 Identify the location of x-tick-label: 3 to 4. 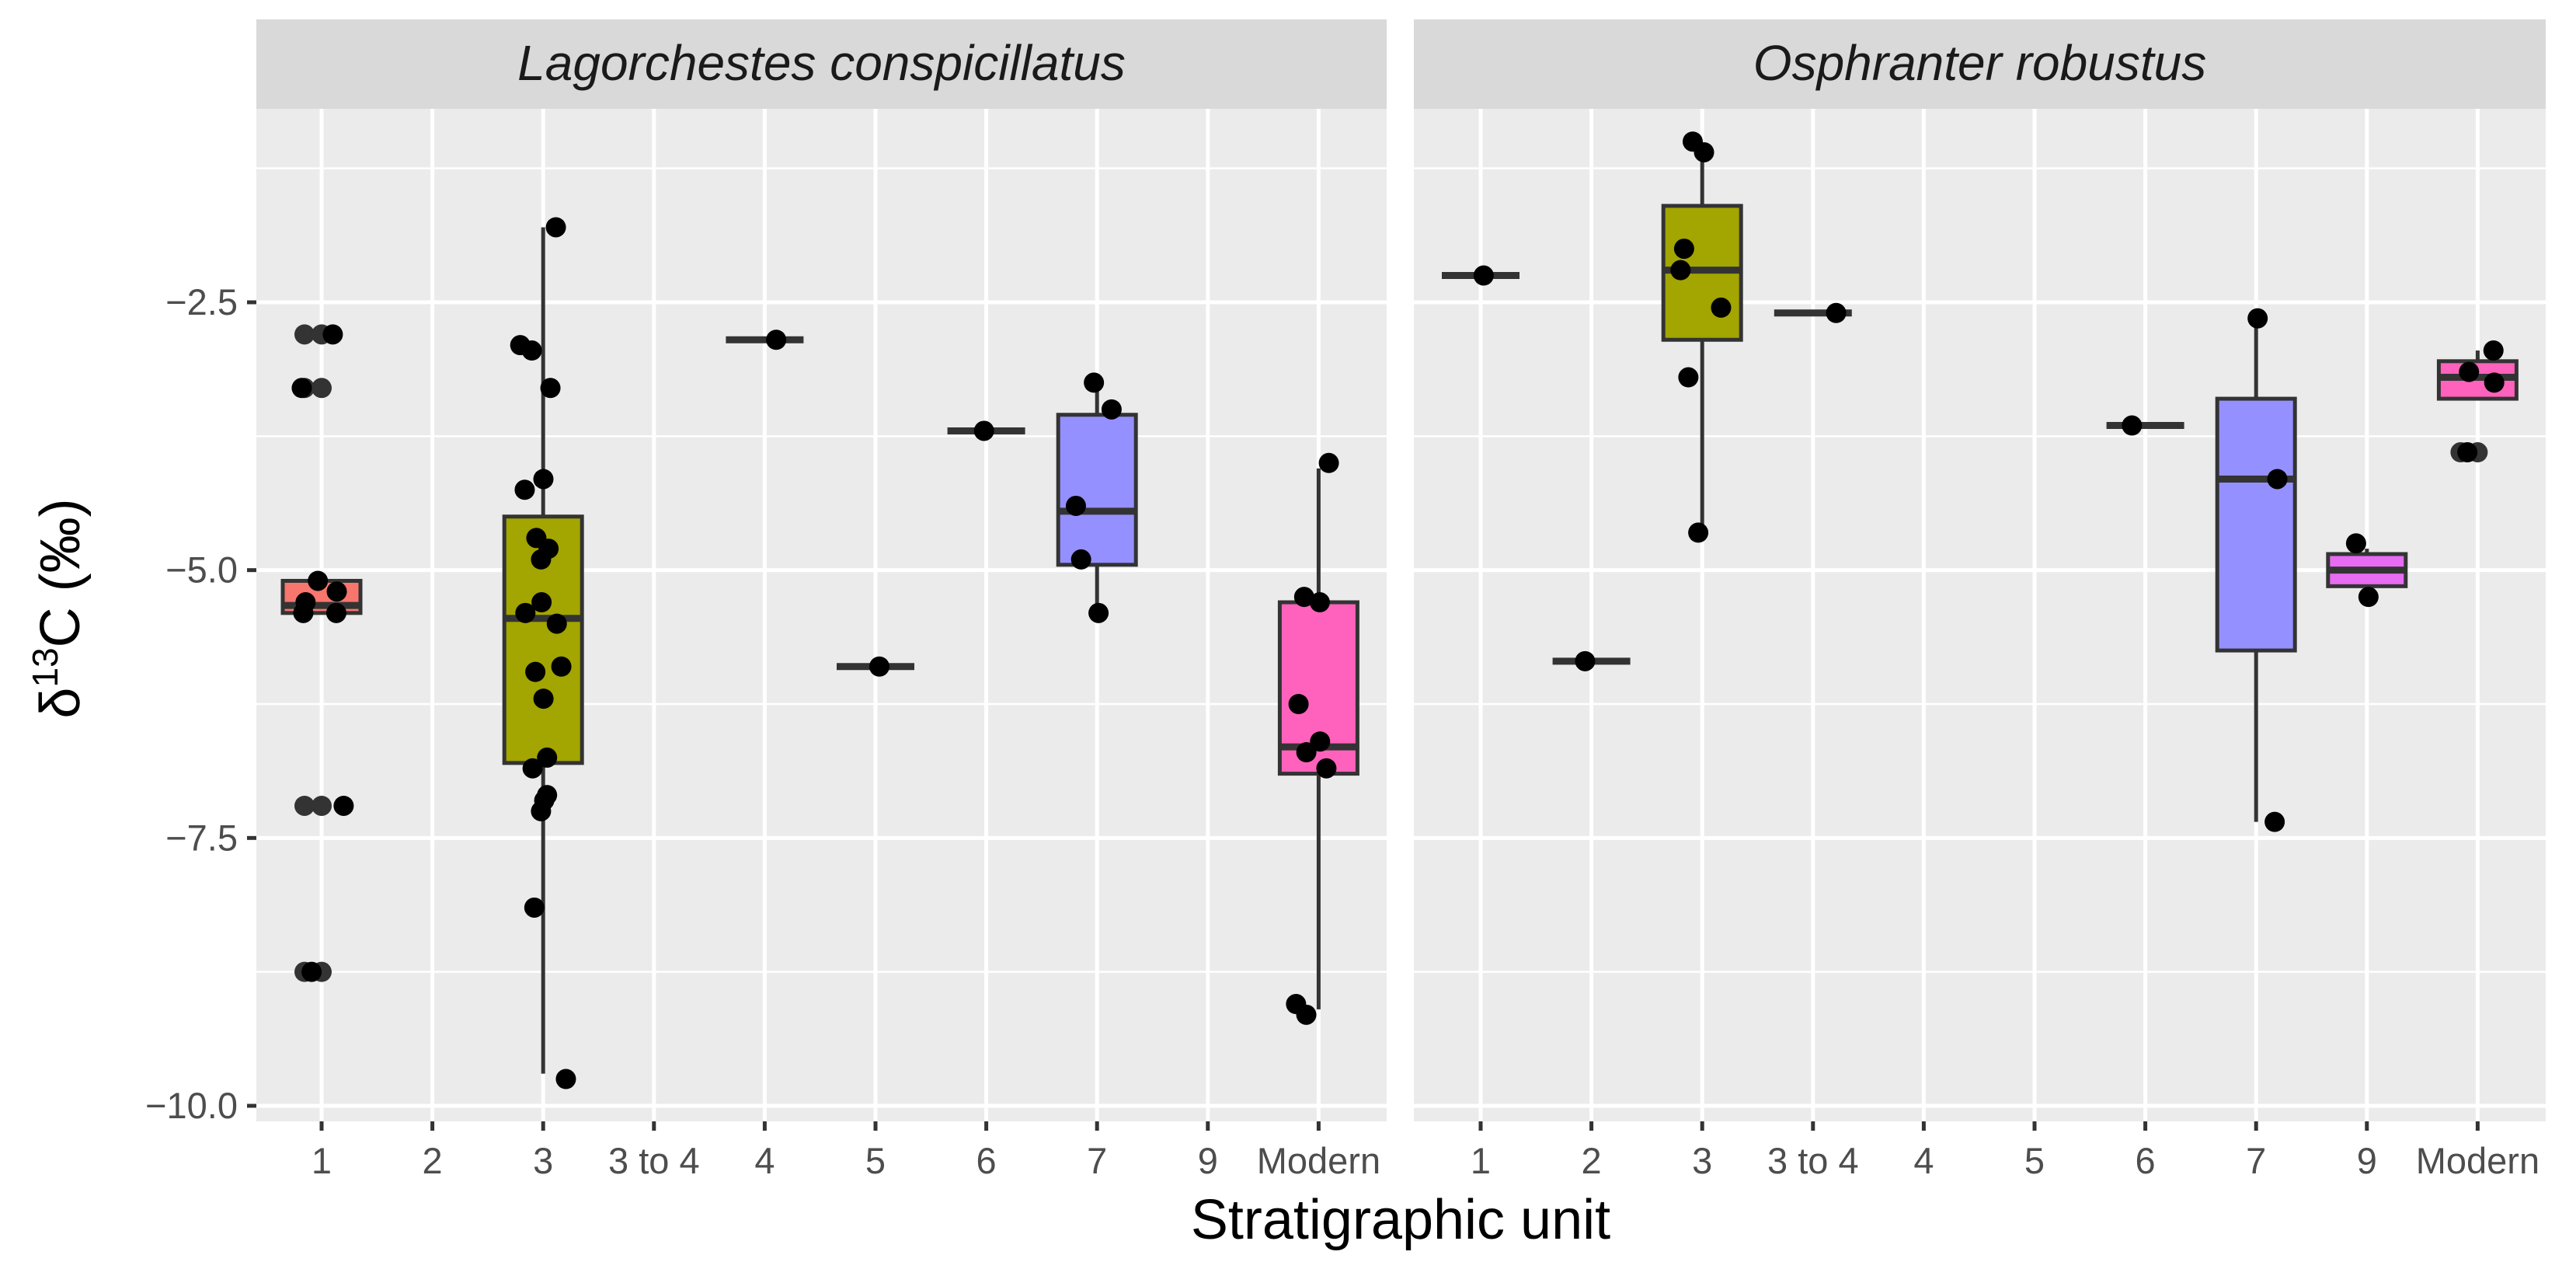
(654, 1160).